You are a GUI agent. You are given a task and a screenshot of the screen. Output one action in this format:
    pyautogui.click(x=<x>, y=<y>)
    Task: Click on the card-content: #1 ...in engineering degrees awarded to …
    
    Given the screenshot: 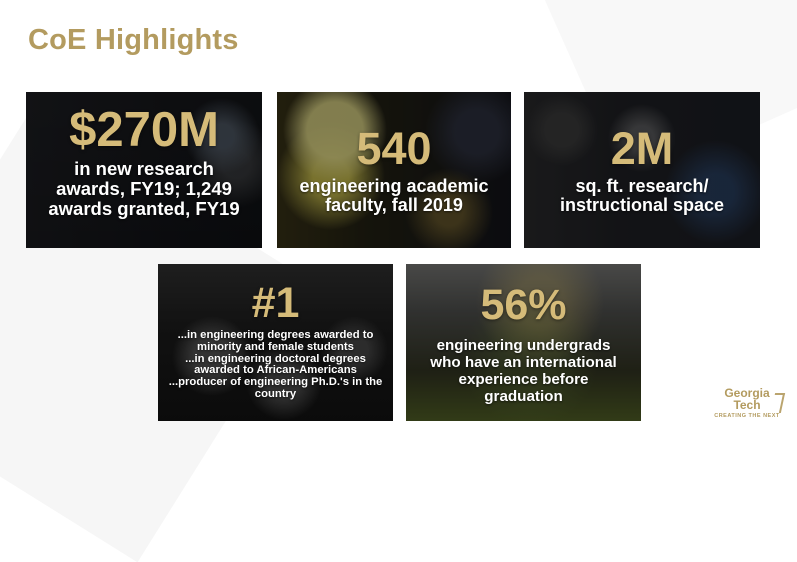 What is the action you would take?
    pyautogui.click(x=275, y=341)
    